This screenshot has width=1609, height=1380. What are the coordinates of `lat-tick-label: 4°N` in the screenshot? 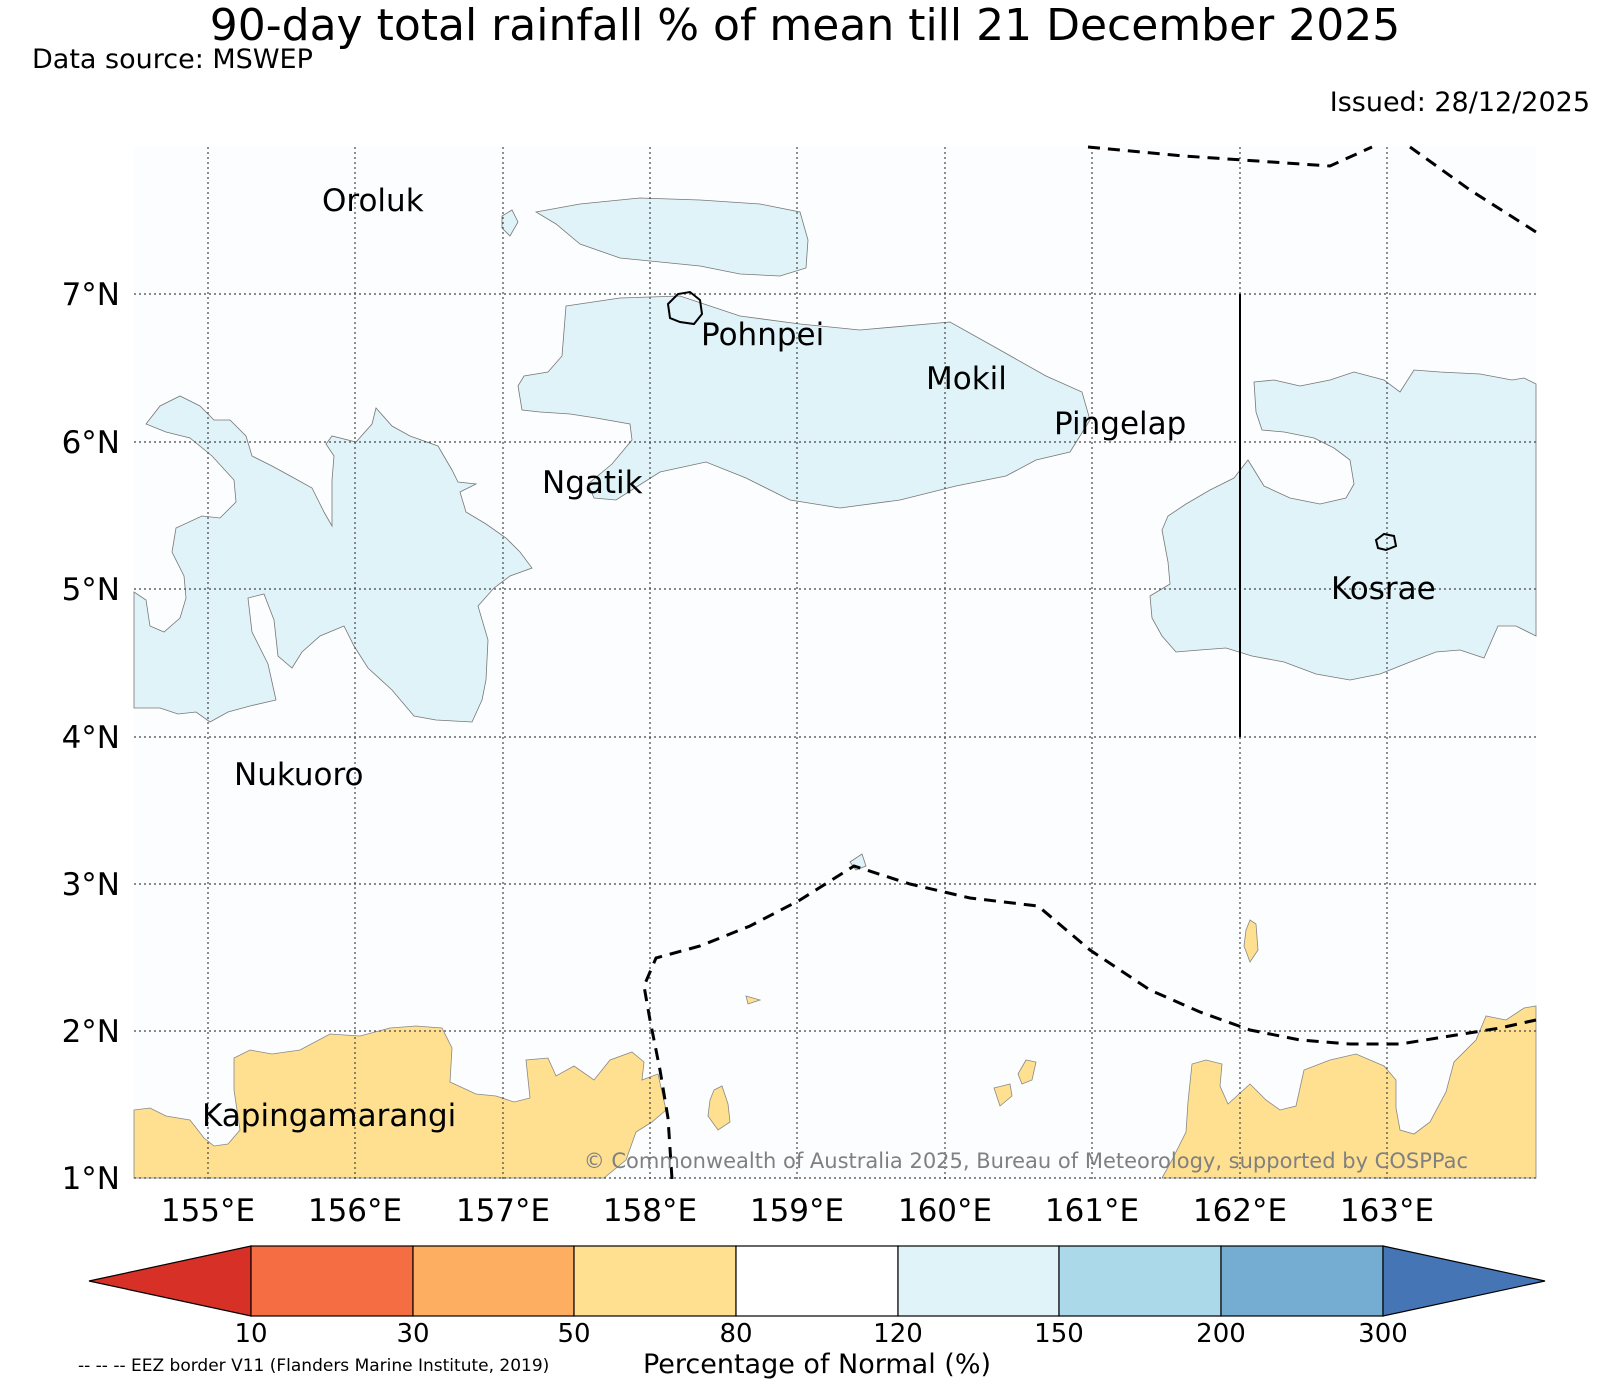 It's located at (91, 738).